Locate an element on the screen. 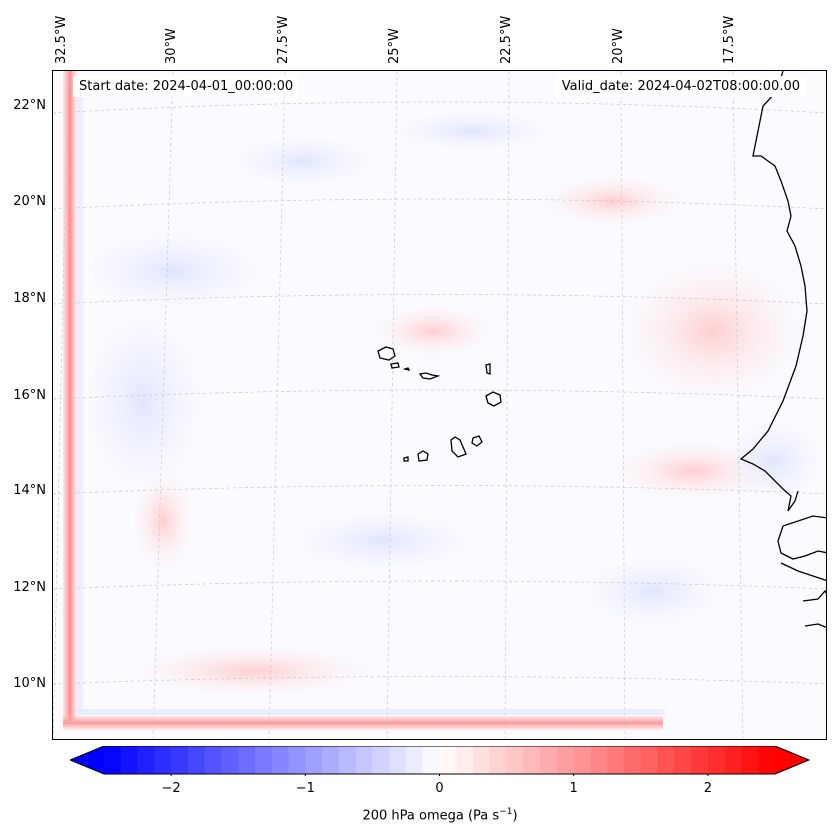  valid-date-label: Valid_date: 2024-04-02T08:00:00.00 is located at coordinates (680, 86).